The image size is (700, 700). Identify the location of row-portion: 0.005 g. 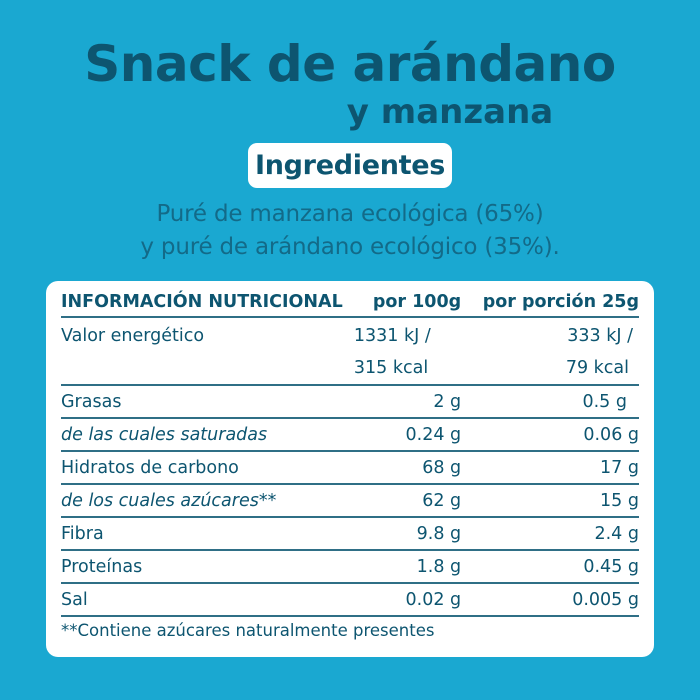
(557, 600).